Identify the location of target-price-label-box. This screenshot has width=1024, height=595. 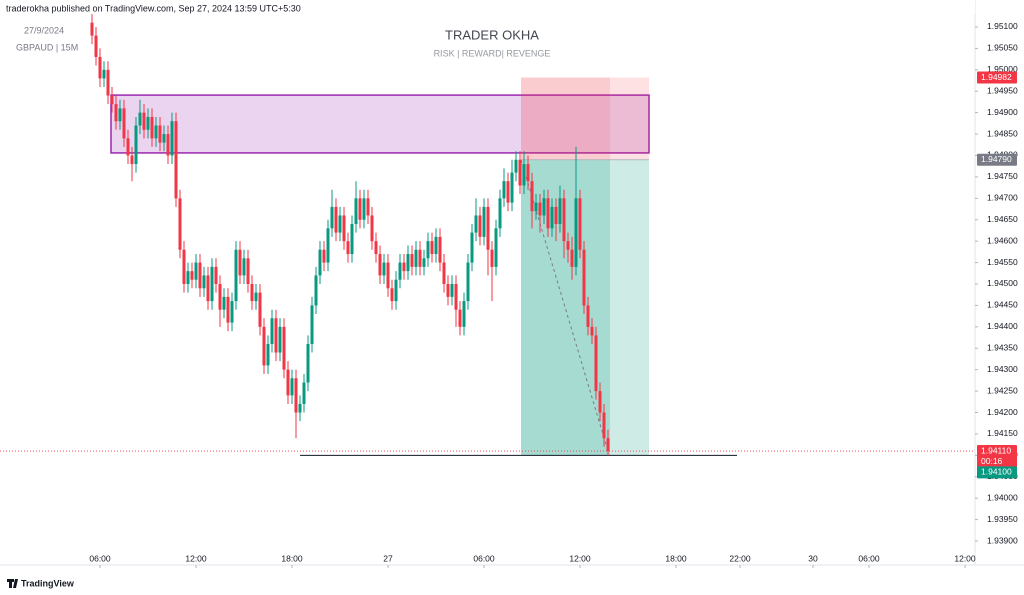
(997, 472).